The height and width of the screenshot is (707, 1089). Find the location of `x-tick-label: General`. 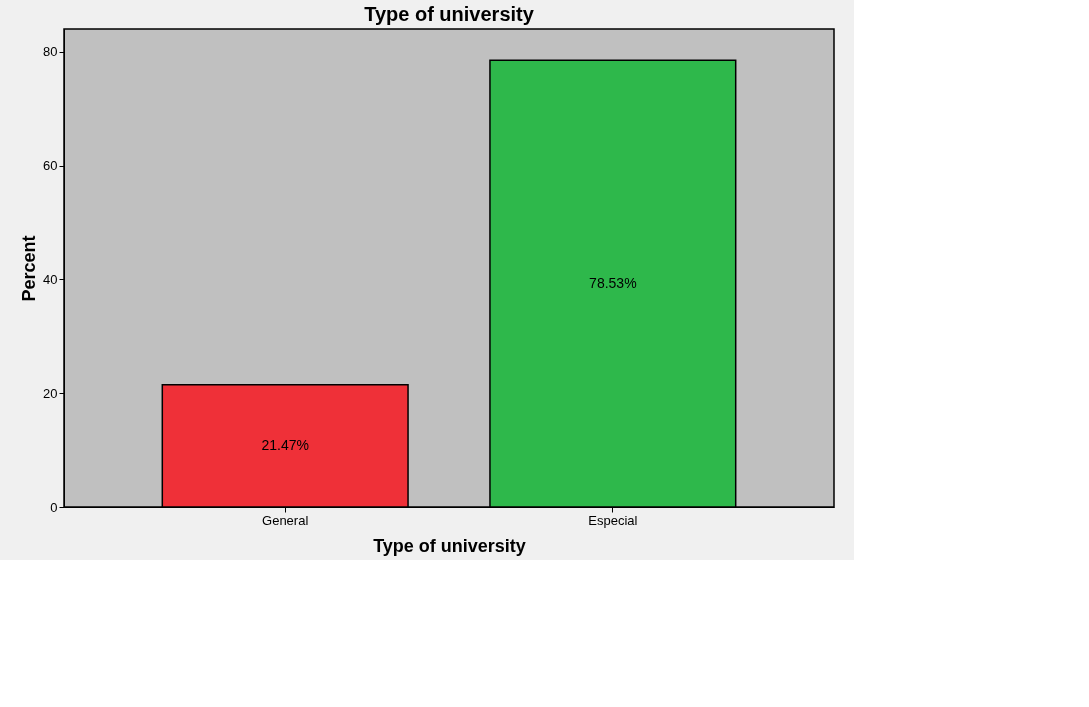

x-tick-label: General is located at coordinates (285, 520).